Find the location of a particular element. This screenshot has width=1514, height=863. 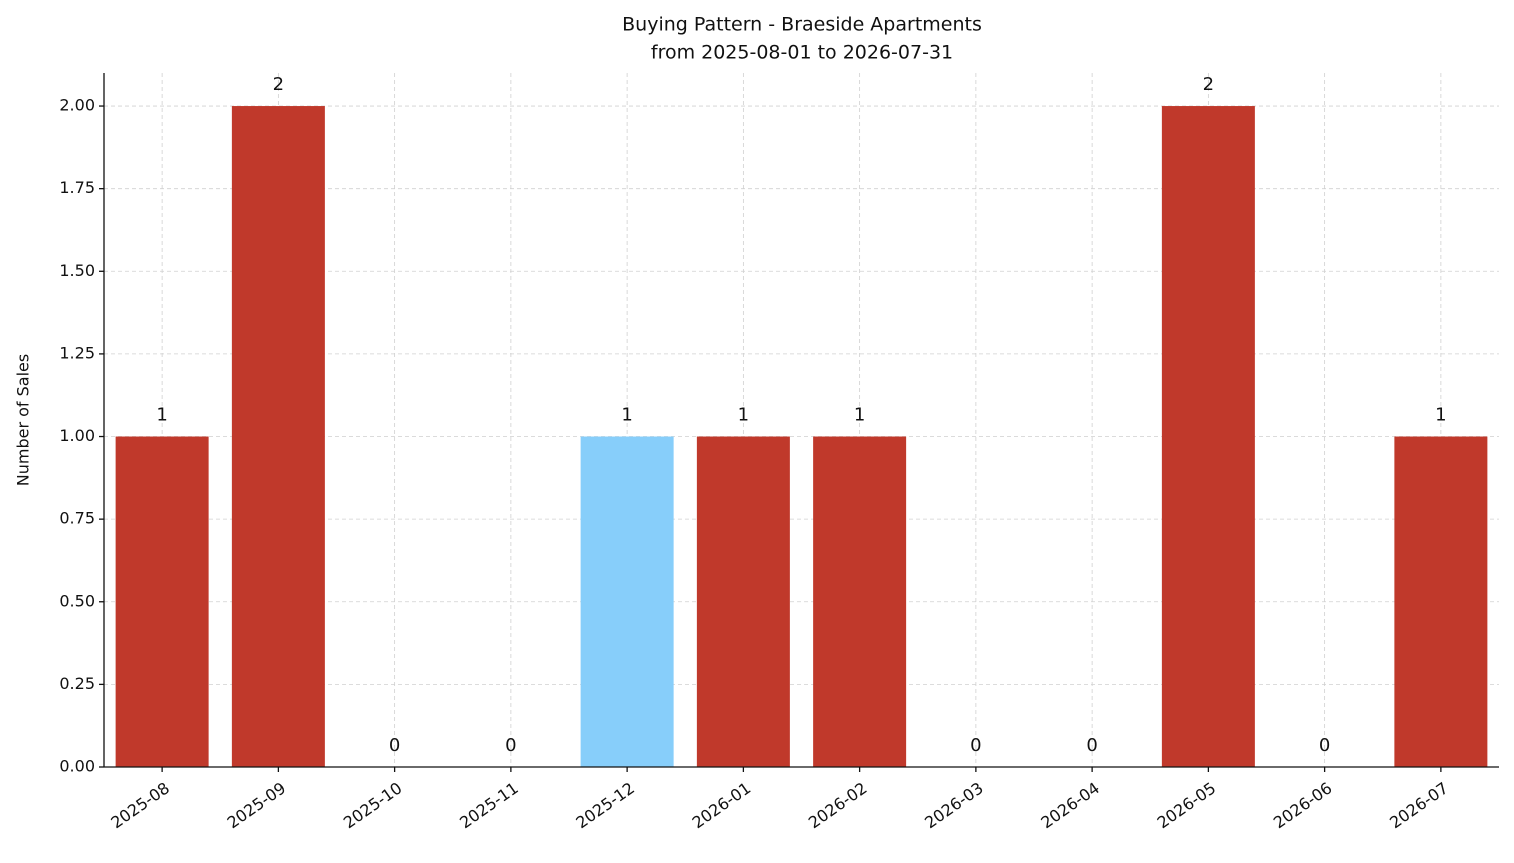

x-tick-label: 2025-09 is located at coordinates (257, 805).